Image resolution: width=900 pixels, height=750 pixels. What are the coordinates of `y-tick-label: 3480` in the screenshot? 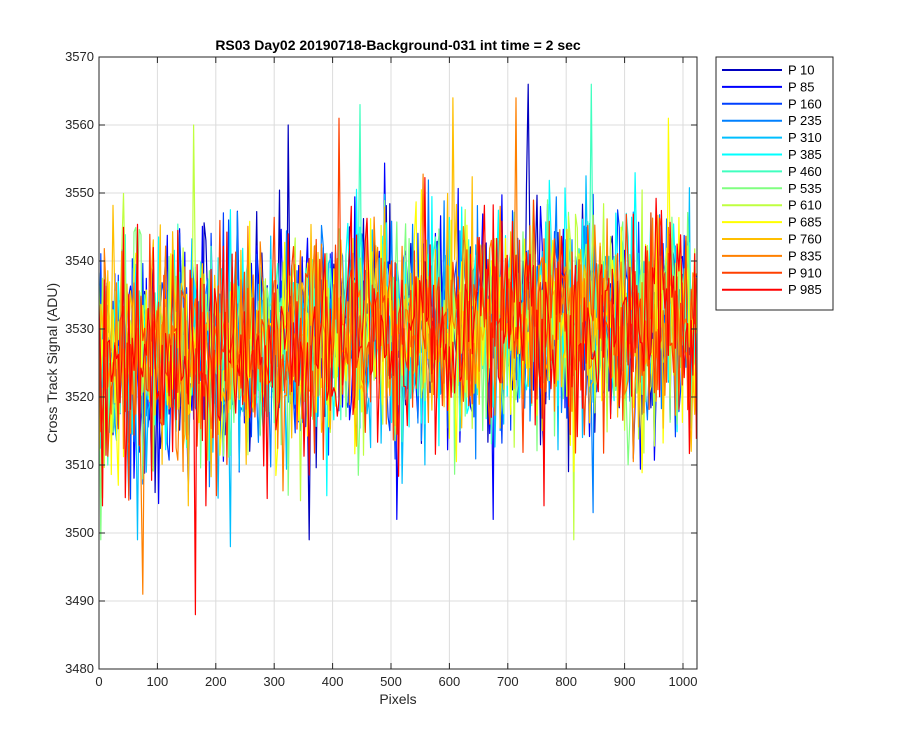 It's located at (79, 668).